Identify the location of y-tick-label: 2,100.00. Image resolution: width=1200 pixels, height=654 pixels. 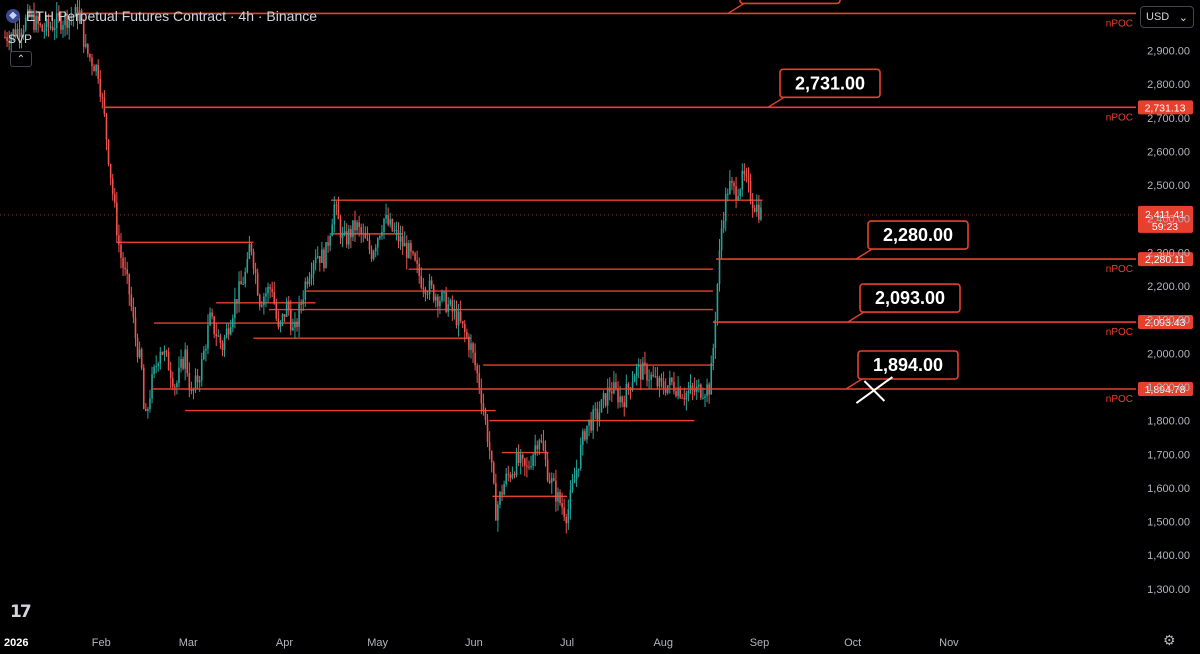
(1168, 321).